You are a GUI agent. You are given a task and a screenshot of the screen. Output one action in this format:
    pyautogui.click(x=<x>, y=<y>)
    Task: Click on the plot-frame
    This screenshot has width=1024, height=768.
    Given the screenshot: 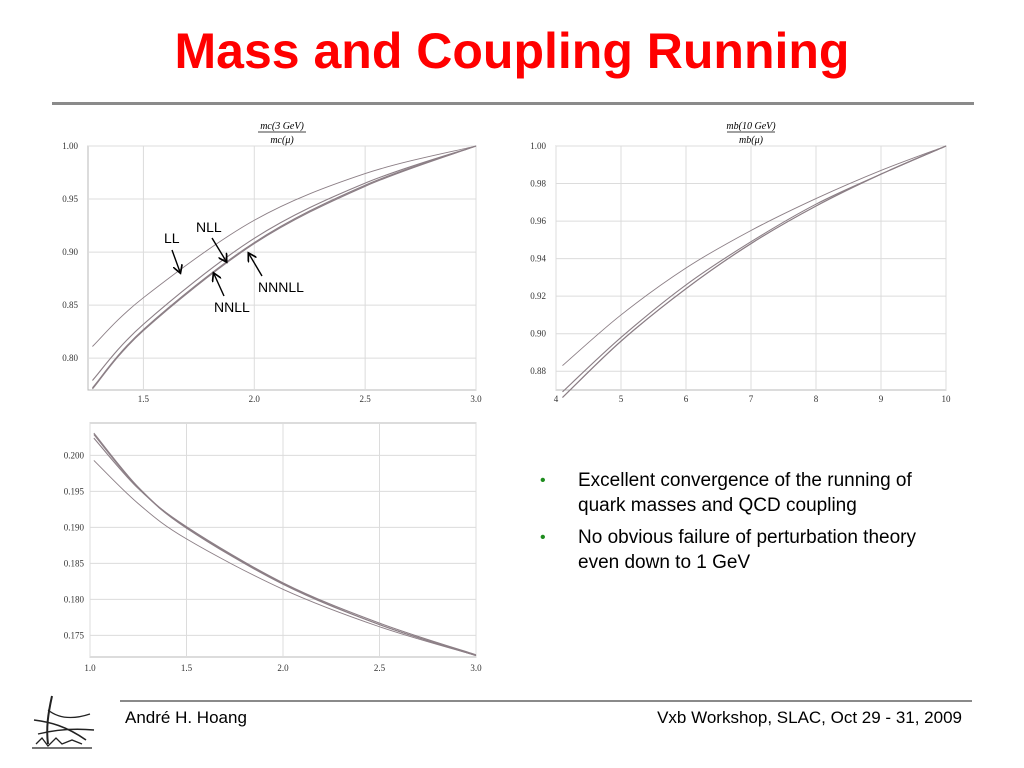 What is the action you would take?
    pyautogui.click(x=282, y=268)
    